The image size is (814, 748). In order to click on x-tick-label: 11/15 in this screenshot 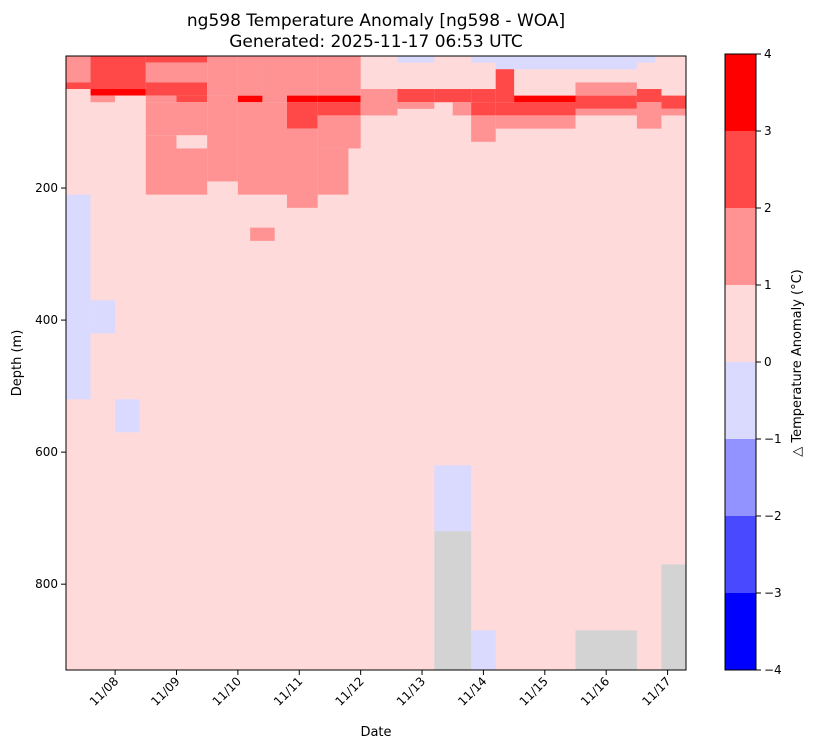, I will do `click(534, 691)`.